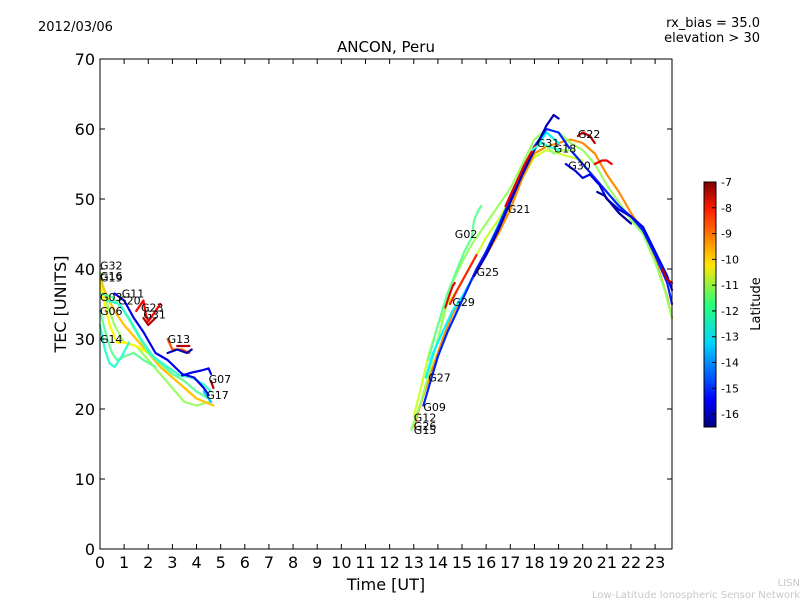 Image resolution: width=800 pixels, height=600 pixels. What do you see at coordinates (133, 294) in the screenshot?
I see `satellite-label-g11: G11` at bounding box center [133, 294].